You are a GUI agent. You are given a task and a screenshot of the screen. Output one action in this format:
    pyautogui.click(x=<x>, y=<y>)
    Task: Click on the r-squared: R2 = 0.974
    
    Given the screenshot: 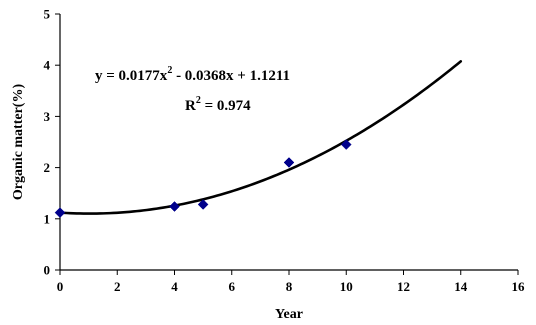 What is the action you would take?
    pyautogui.click(x=218, y=104)
    